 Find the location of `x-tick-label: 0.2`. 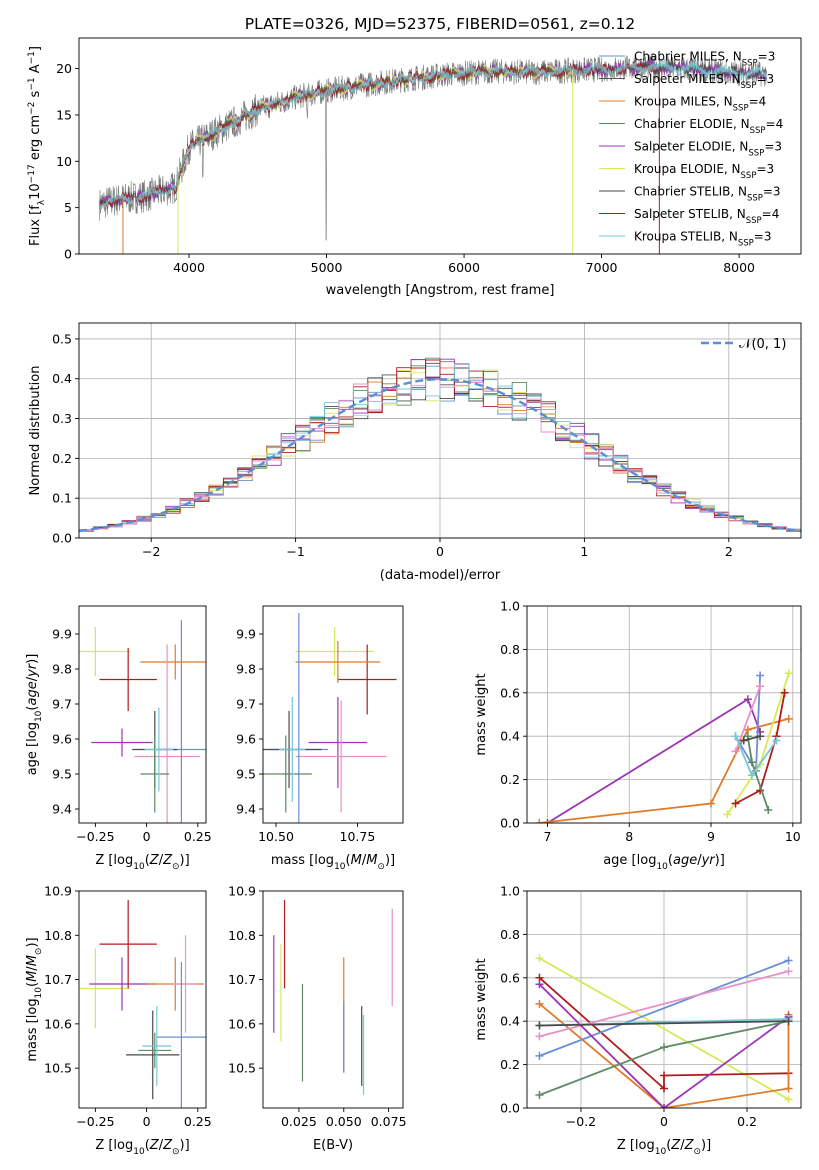

x-tick-label: 0.2 is located at coordinates (747, 1121).